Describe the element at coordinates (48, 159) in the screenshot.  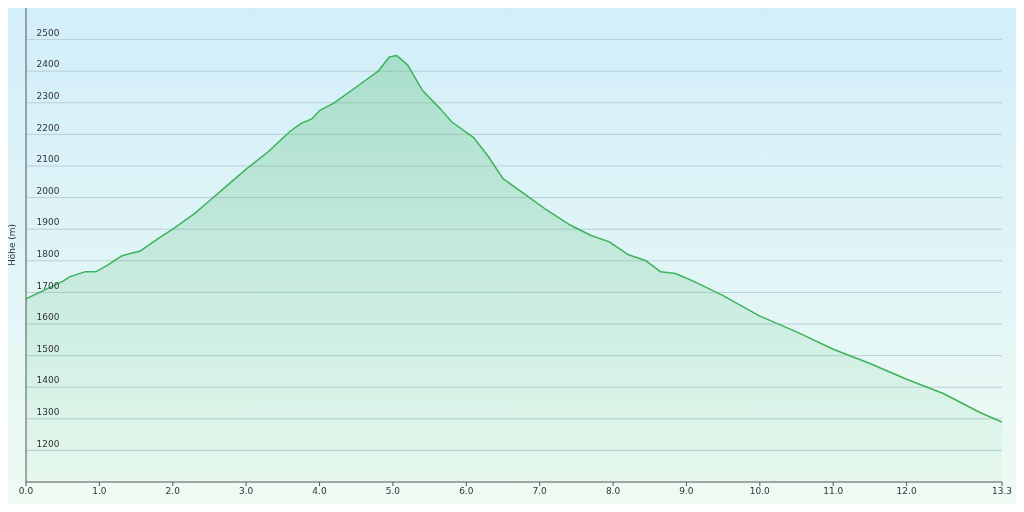
I see `y-tick-label: 2100` at that location.